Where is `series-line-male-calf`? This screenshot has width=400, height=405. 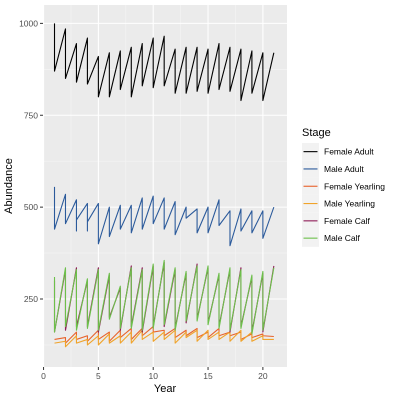
series-line-male-calf is located at coordinates (164, 297).